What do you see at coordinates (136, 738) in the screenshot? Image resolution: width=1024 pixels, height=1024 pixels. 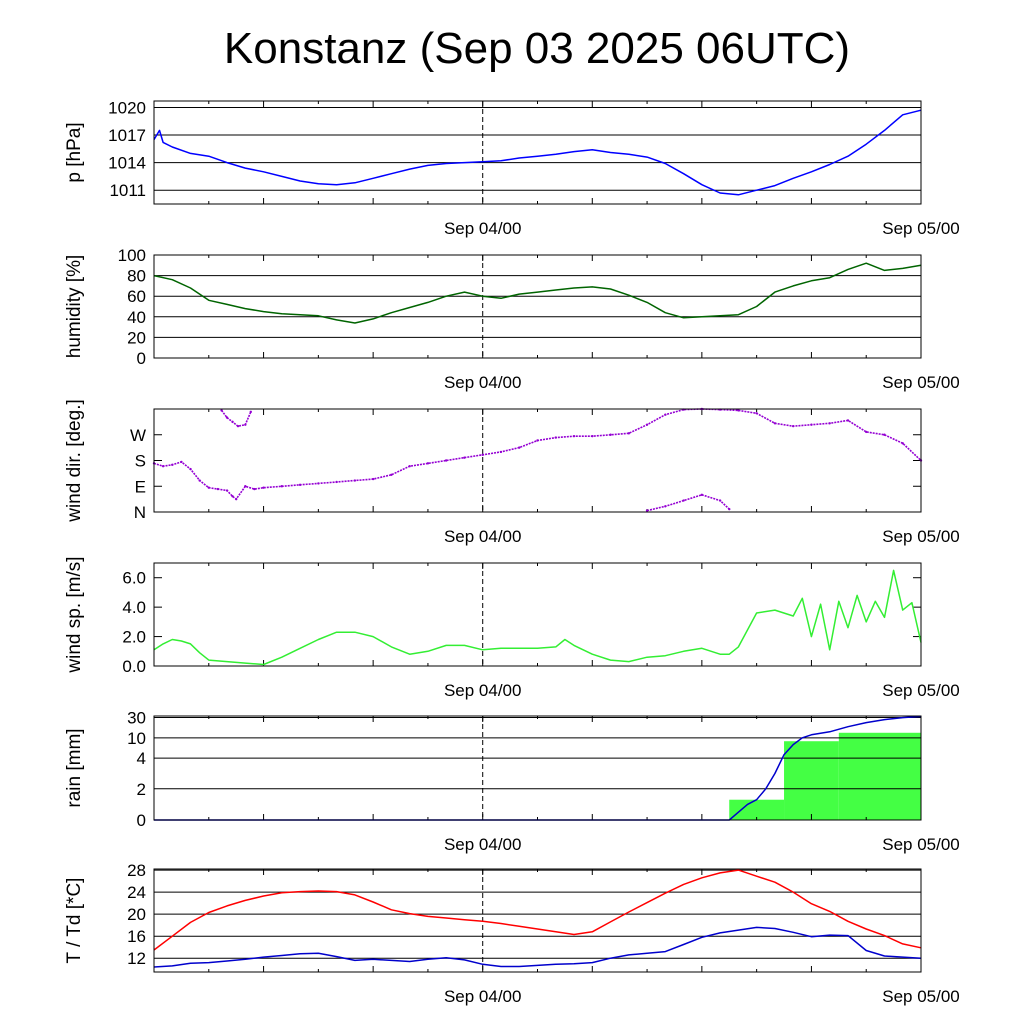 I see `ytick-label: 10` at bounding box center [136, 738].